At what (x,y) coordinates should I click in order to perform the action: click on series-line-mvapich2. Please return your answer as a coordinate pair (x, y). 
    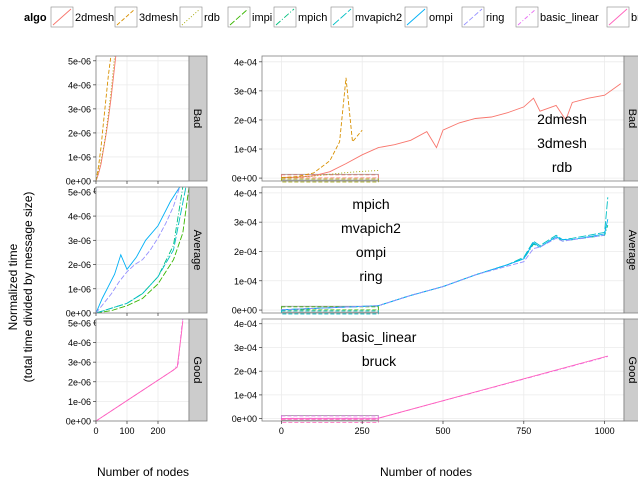
    Looking at the image, I should click on (141, 250).